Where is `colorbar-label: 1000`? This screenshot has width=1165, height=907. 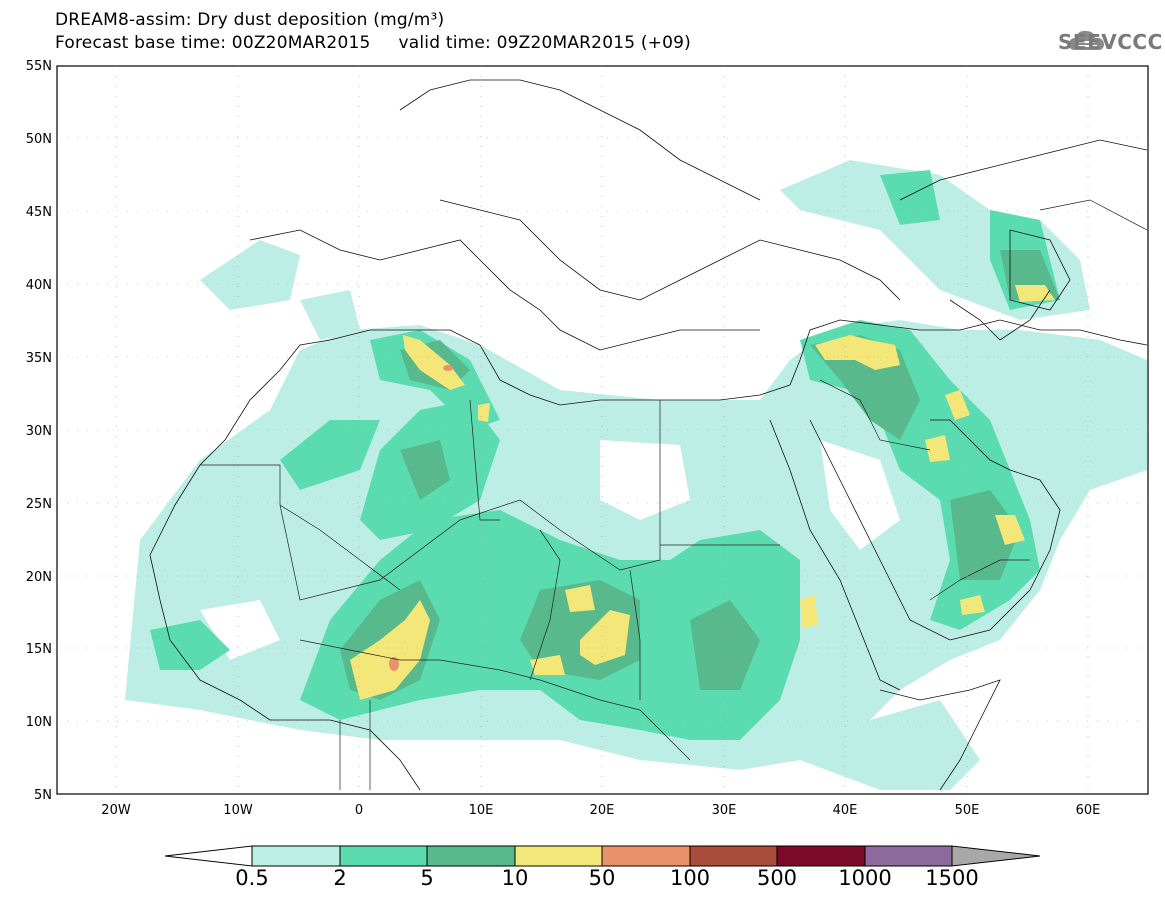
colorbar-label: 1000 is located at coordinates (865, 878).